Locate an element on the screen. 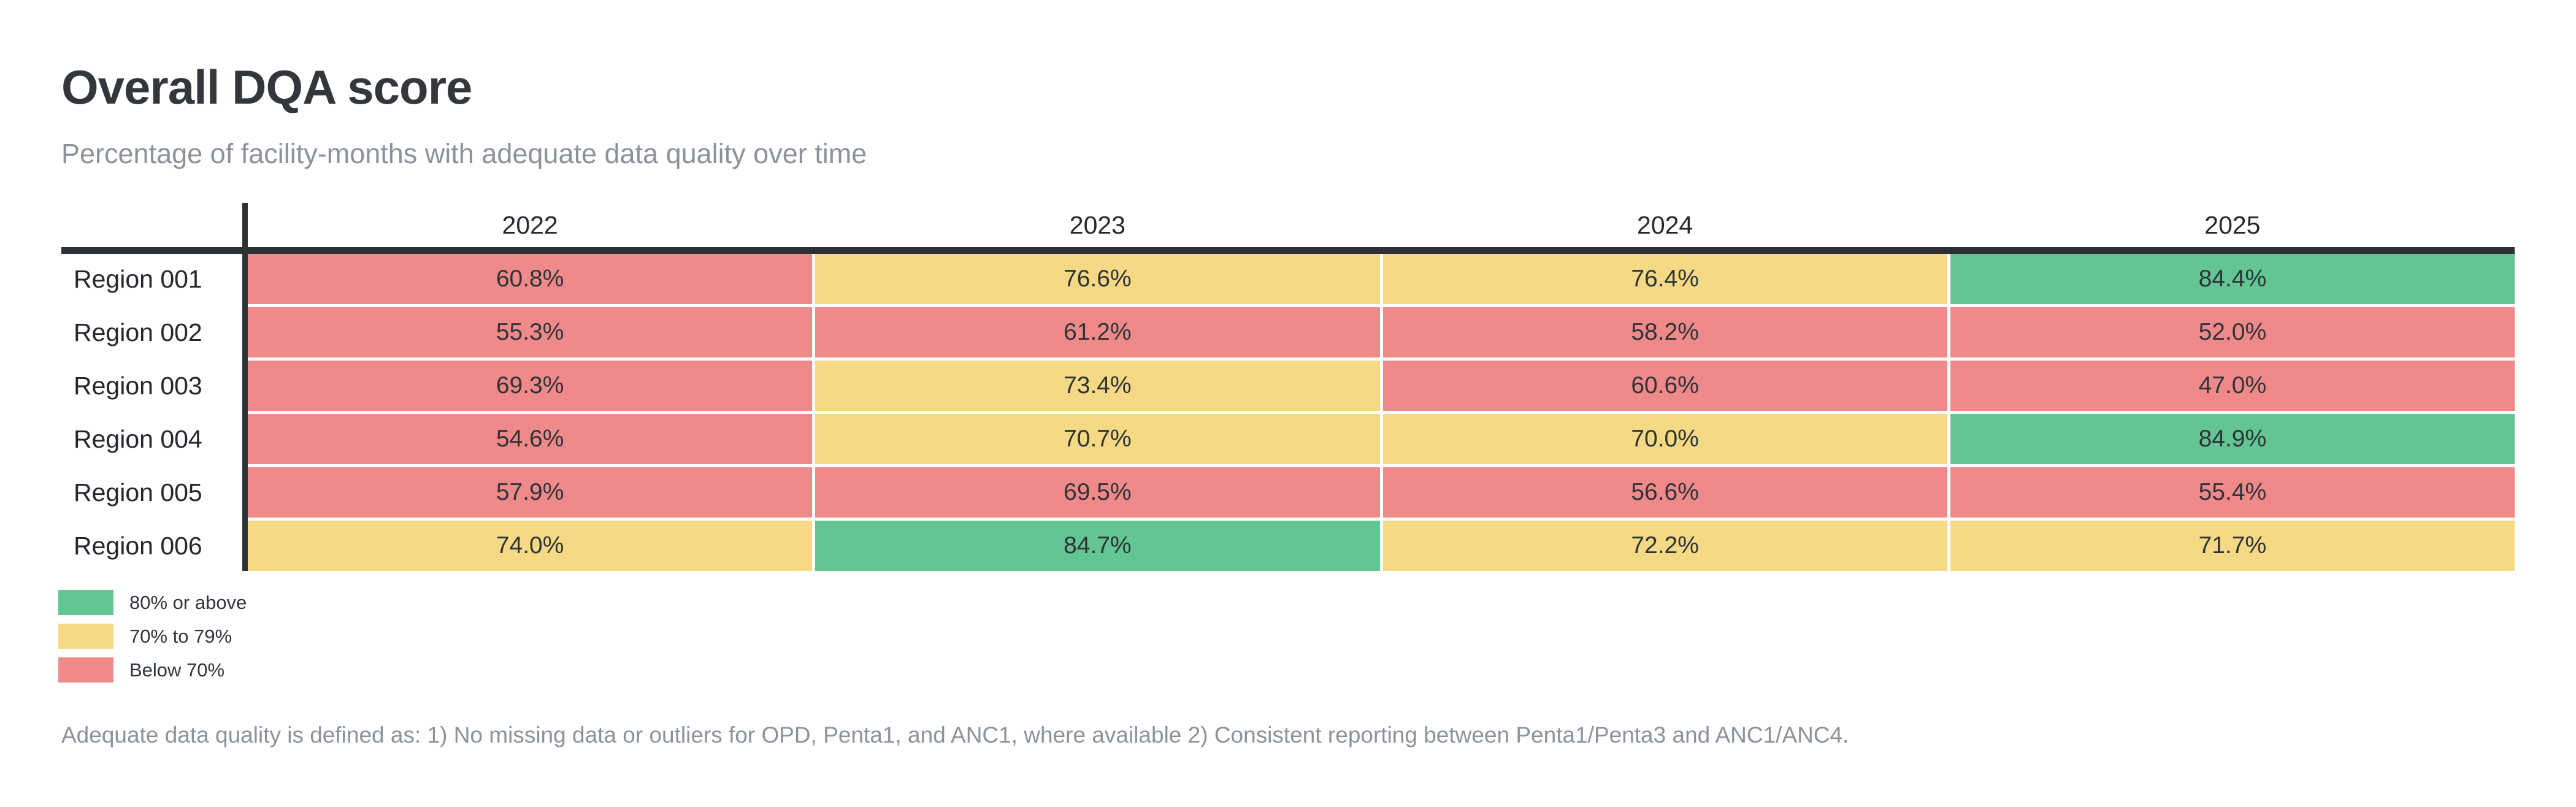  row-cells-region-003: 69.3% 73.4% 60.6% 47.0% is located at coordinates (1381, 386).